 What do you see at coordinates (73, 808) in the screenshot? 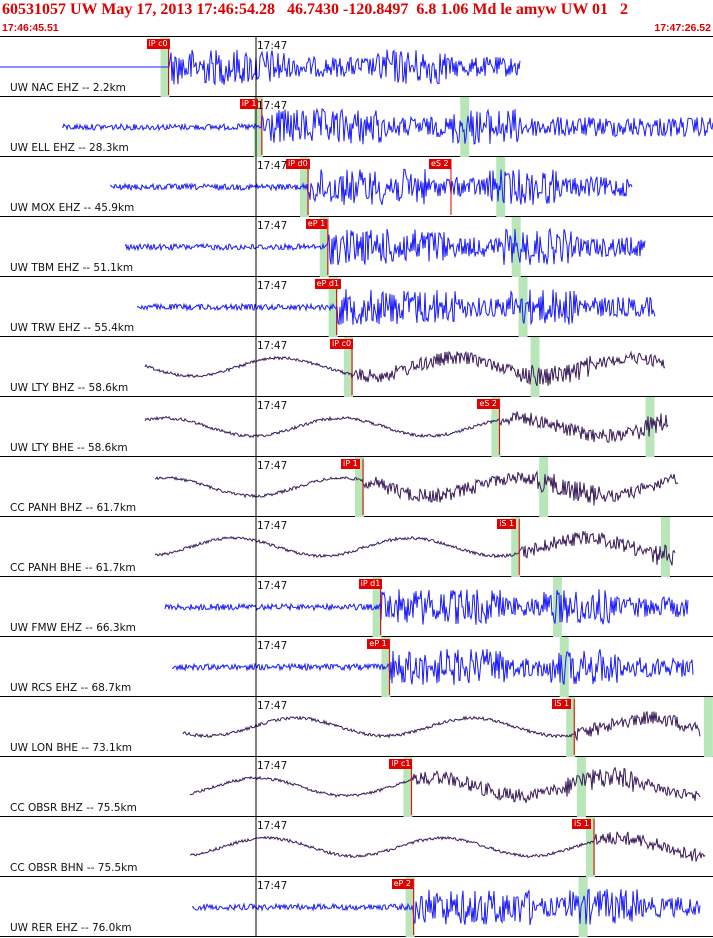
I see `station-label: CC OBSR BHZ -- 75.5km` at bounding box center [73, 808].